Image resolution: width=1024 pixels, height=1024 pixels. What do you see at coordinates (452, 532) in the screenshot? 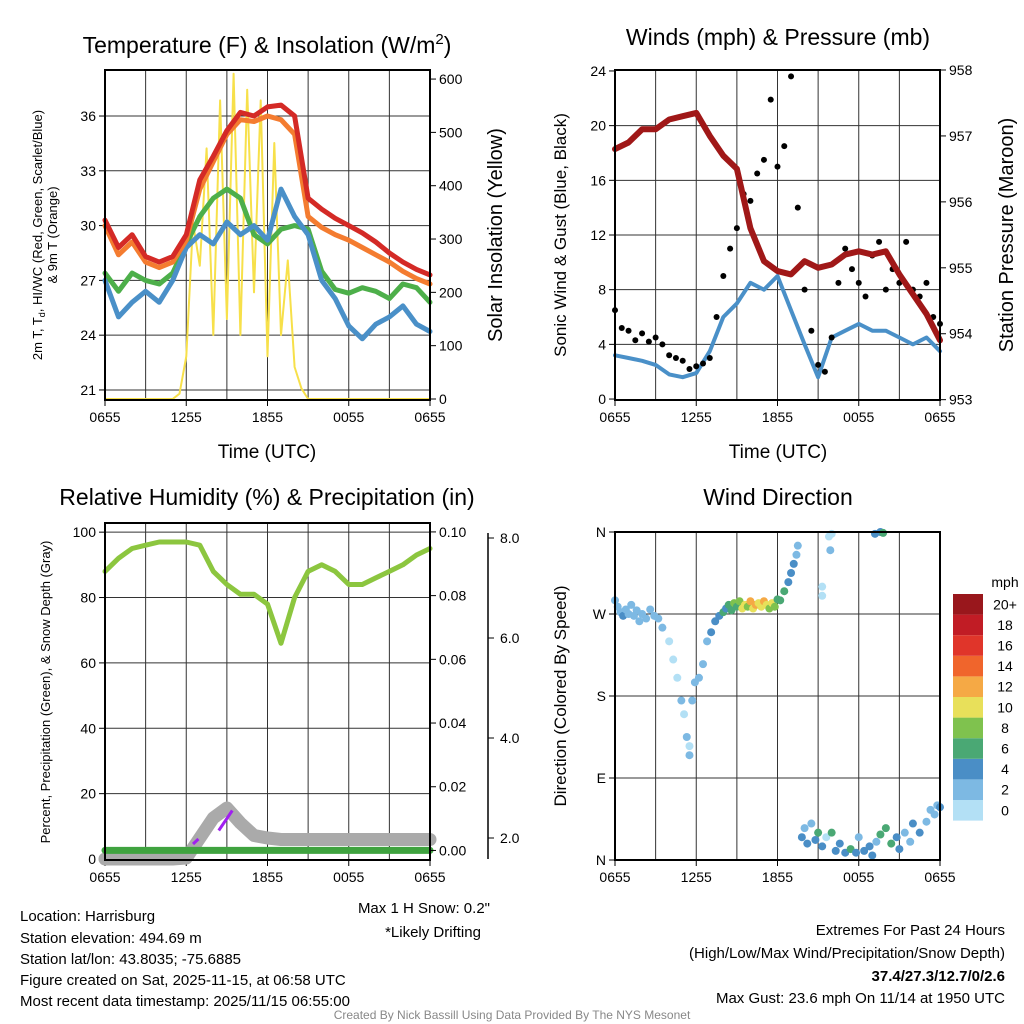
I see `y2-tick-label: 0.10` at bounding box center [452, 532].